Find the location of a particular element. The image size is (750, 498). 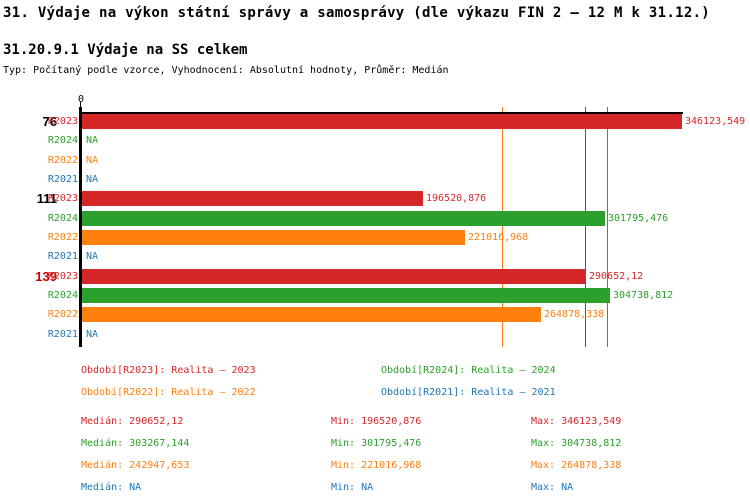

stat-median: Medián: 242947,653 is located at coordinates (135, 465).